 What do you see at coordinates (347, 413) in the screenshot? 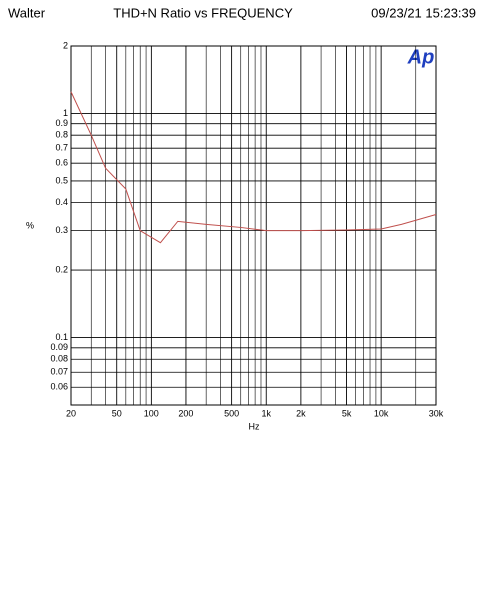
I see `x-tick-label: 5k` at bounding box center [347, 413].